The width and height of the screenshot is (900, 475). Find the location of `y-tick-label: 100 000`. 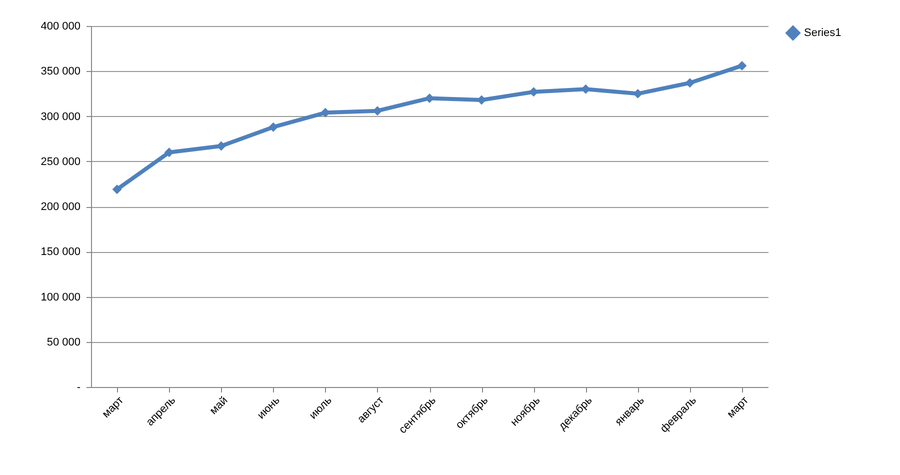

y-tick-label: 100 000 is located at coordinates (60, 297).